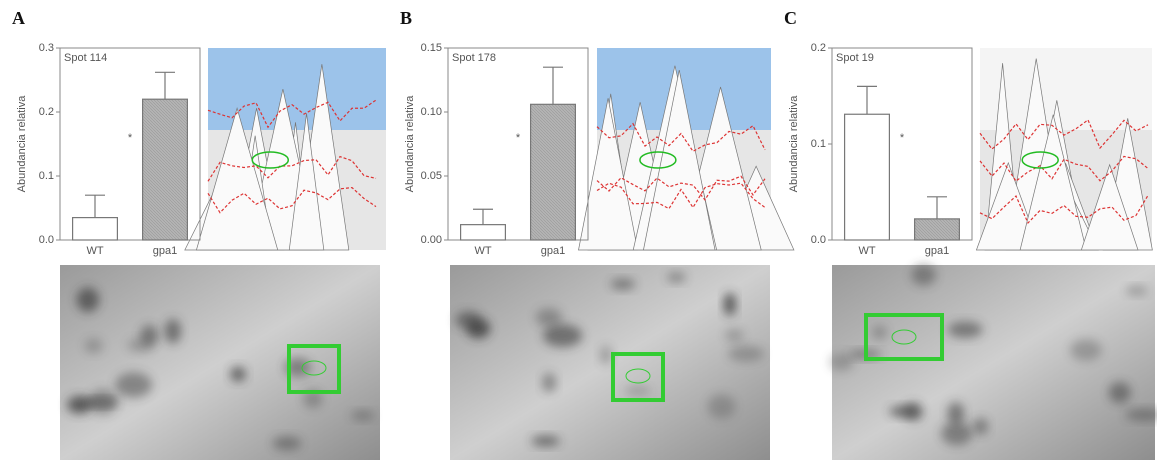 The height and width of the screenshot is (461, 1157). I want to click on y-tick-label: 0.10, so click(431, 112).